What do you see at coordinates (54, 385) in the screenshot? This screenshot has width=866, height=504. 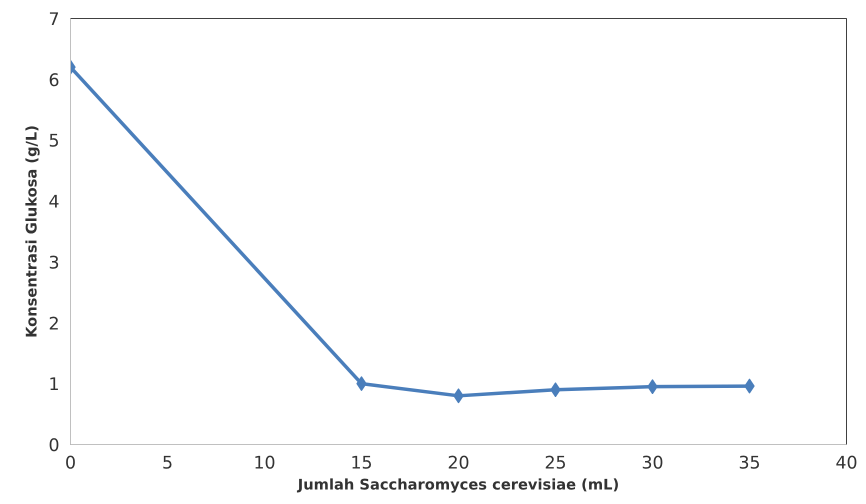 I see `y-tick-label: 1` at bounding box center [54, 385].